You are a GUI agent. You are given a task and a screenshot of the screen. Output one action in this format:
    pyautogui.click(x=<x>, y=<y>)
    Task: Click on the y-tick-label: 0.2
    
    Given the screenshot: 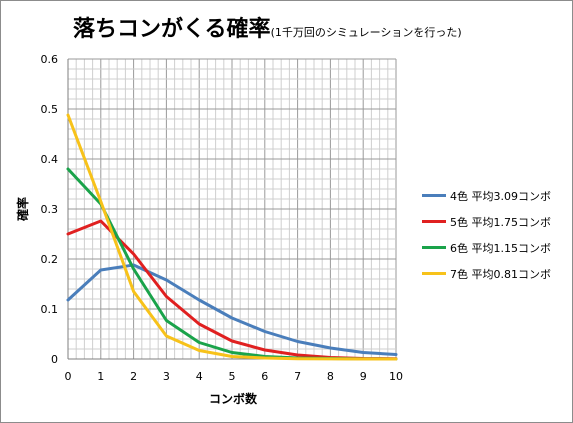 What is the action you would take?
    pyautogui.click(x=50, y=259)
    